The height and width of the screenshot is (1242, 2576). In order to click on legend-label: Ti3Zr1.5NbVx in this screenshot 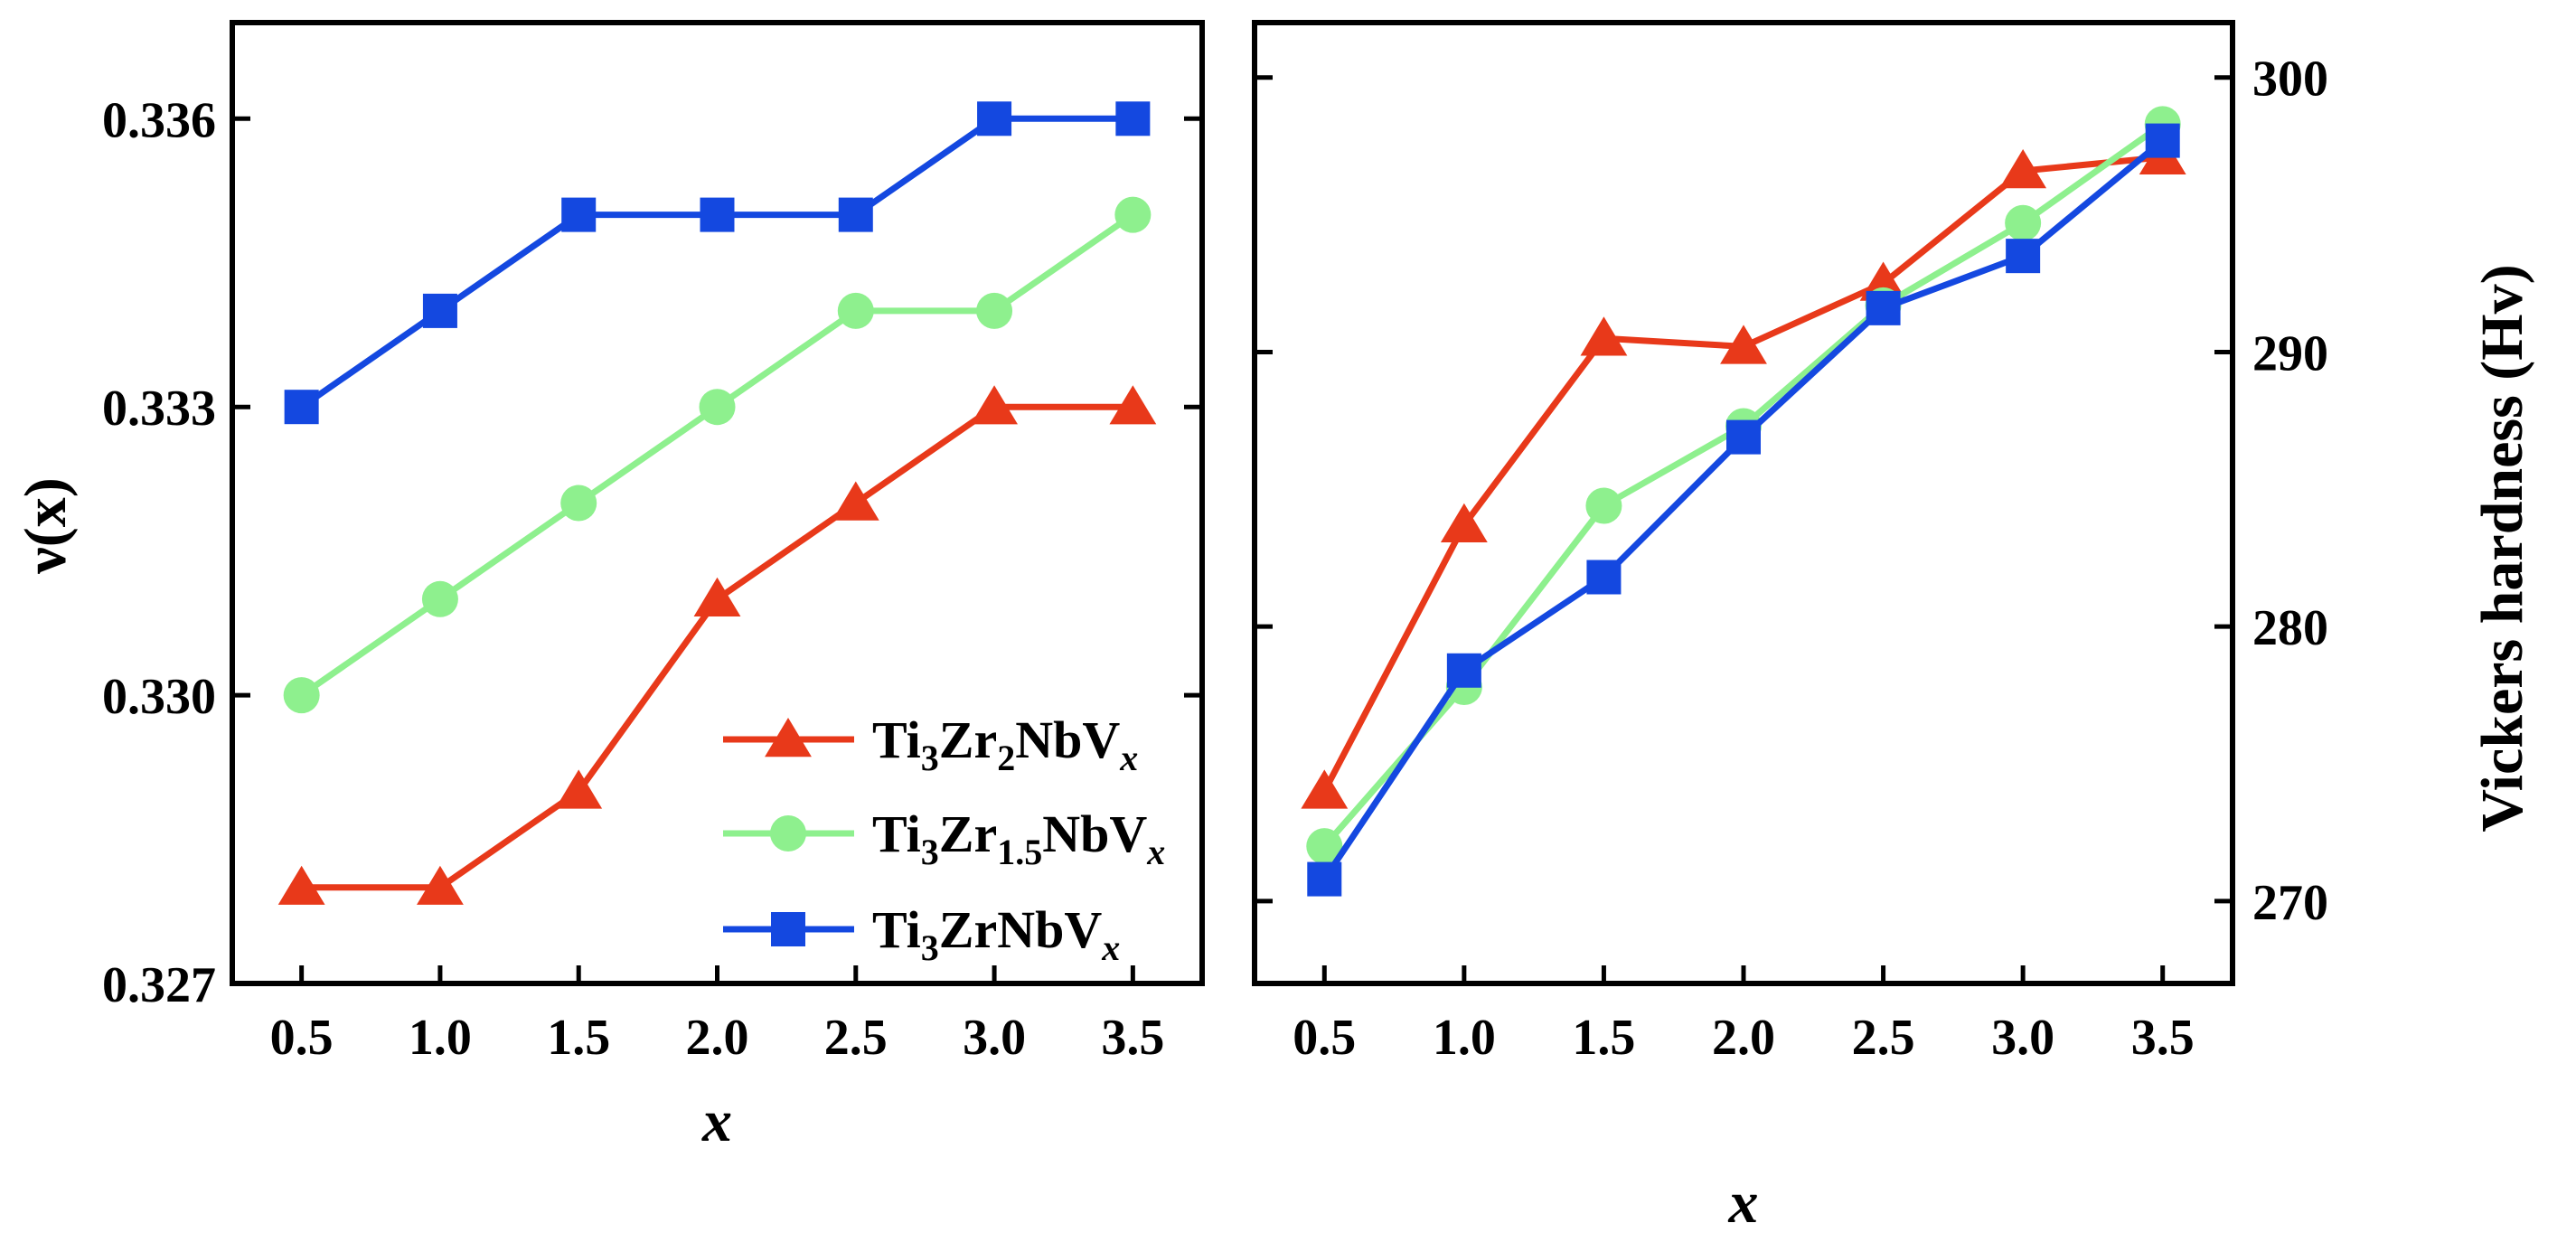, I will do `click(1018, 838)`.